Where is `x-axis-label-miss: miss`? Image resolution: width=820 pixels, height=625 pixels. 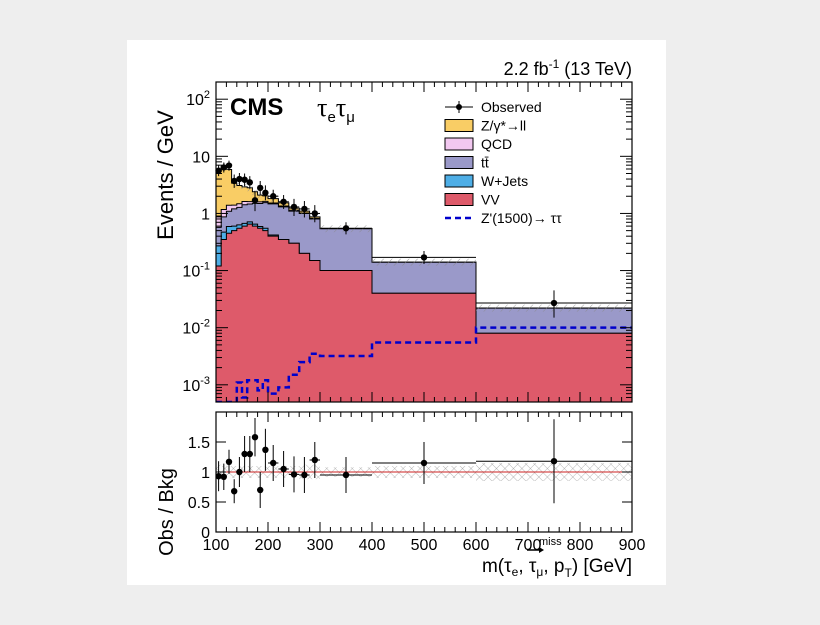
x-axis-label-miss: miss is located at coordinates (550, 542).